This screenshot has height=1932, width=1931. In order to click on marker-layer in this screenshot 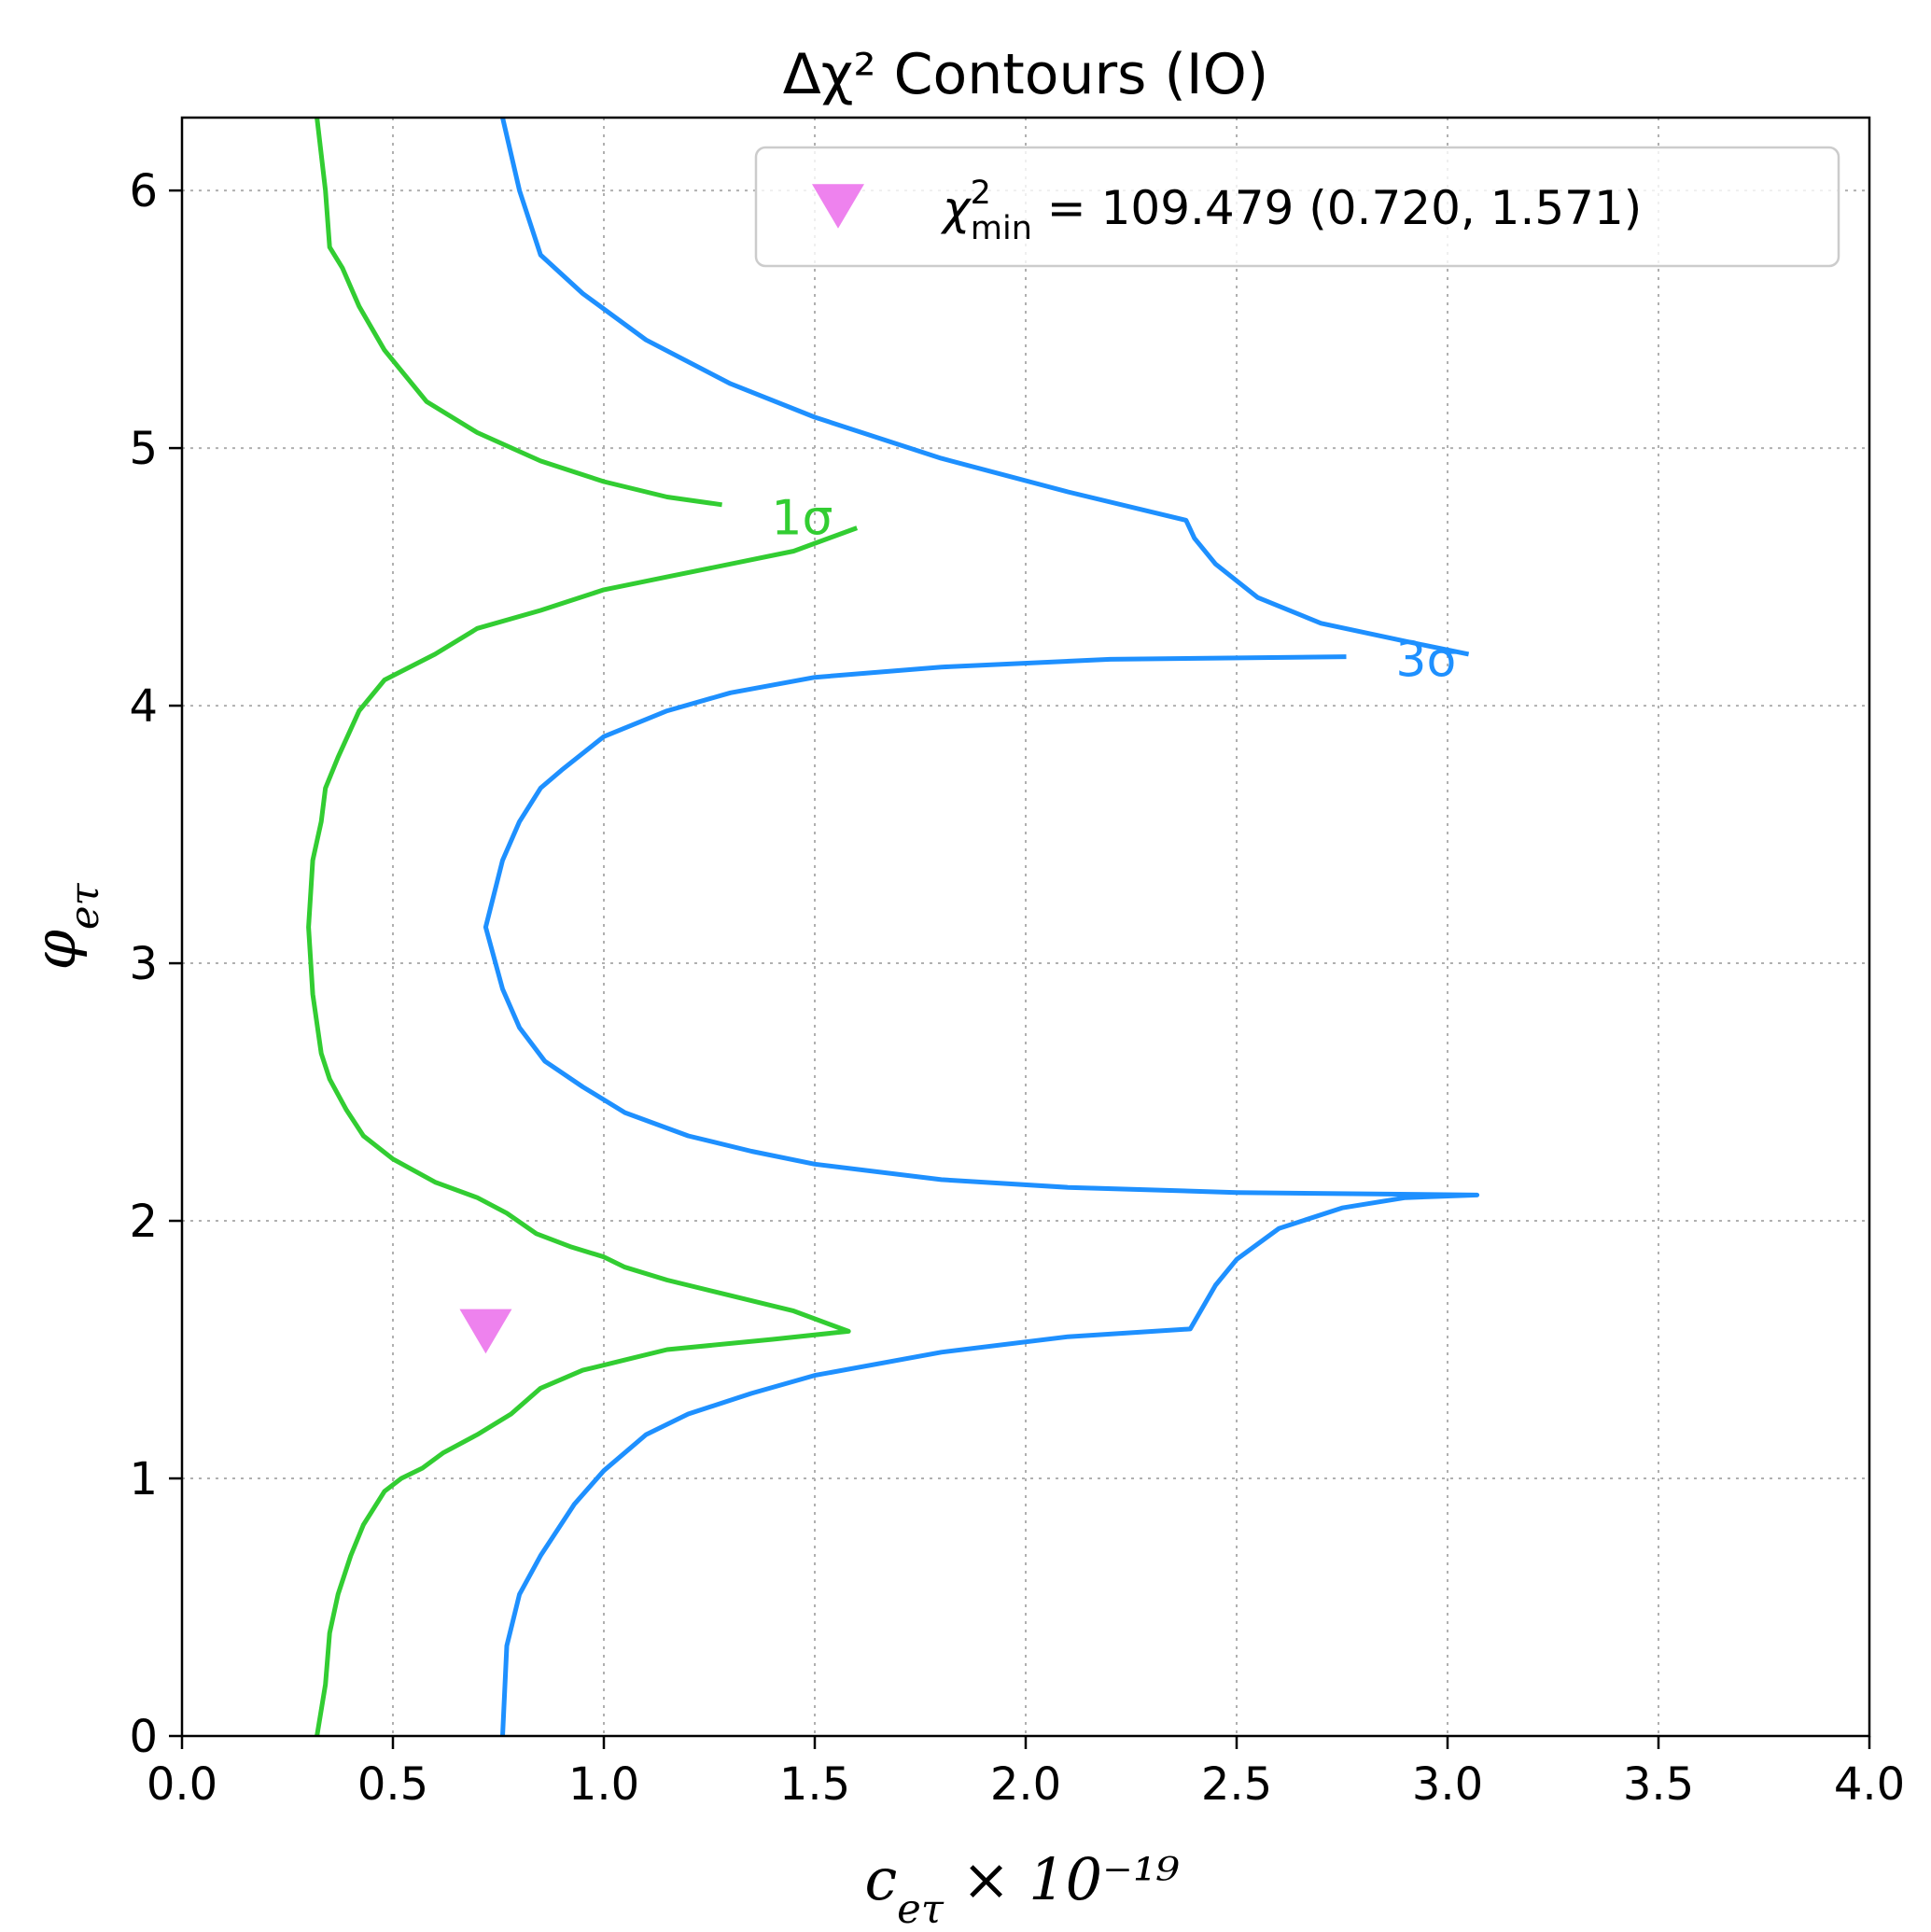, I will do `click(485, 1331)`.